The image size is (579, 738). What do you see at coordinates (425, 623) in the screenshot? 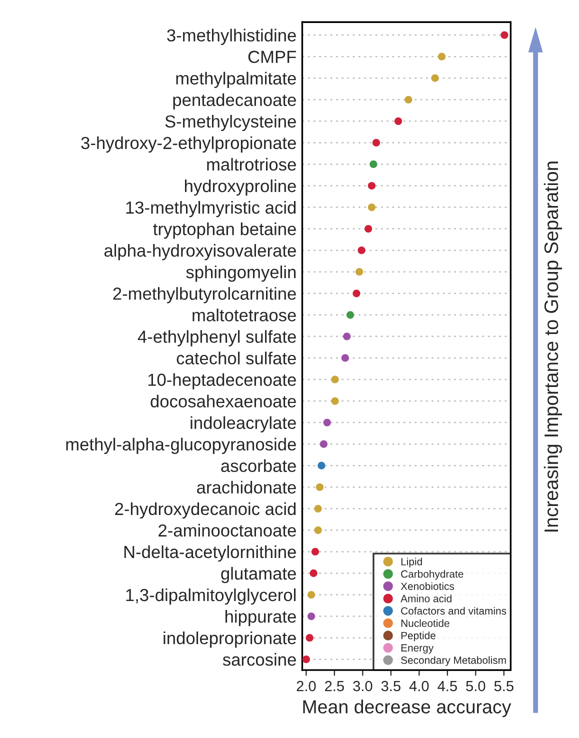
I see `legend-label: Nucleotide` at bounding box center [425, 623].